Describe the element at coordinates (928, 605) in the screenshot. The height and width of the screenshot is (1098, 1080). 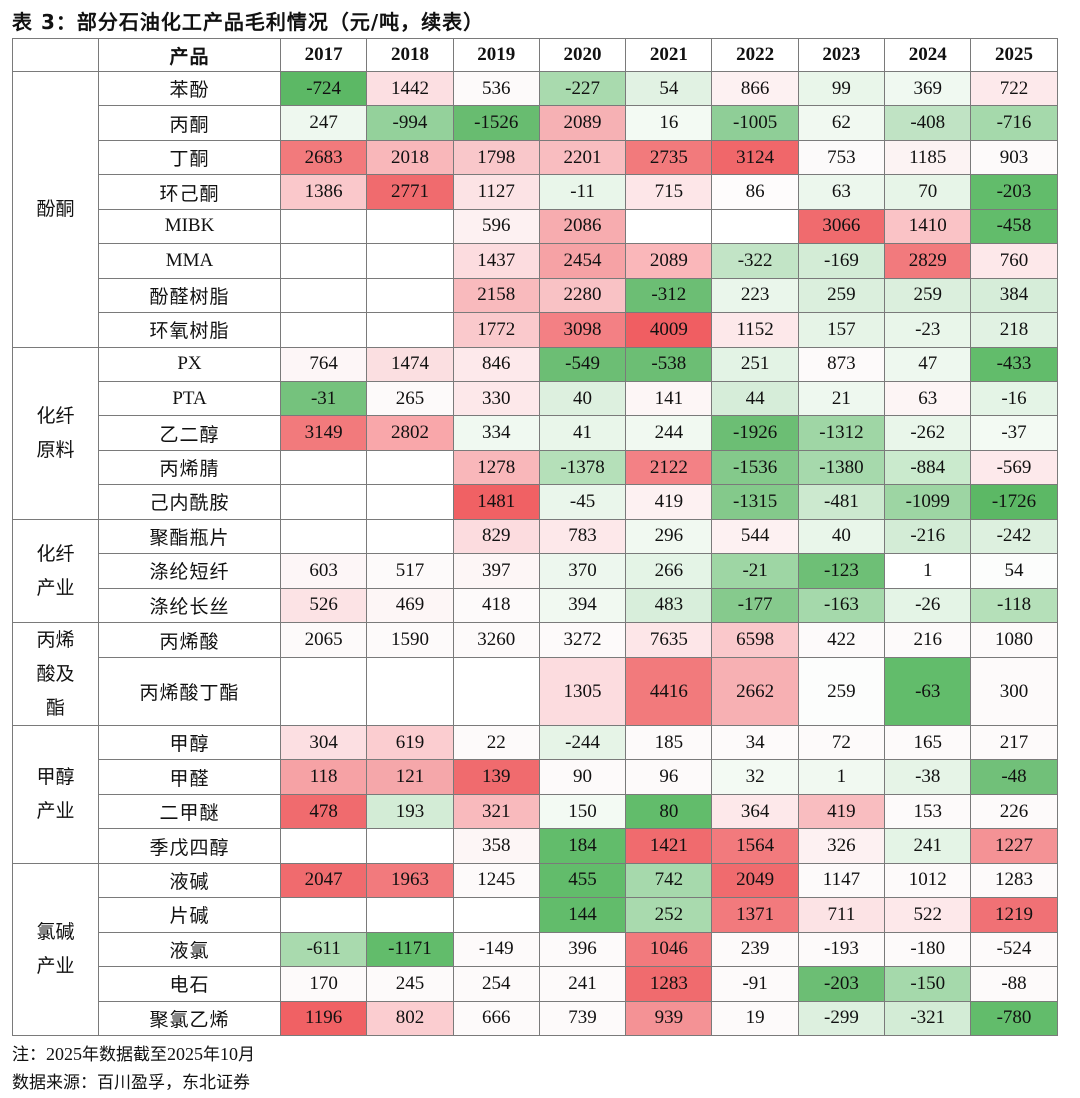
I see `value-cell: -26` at that location.